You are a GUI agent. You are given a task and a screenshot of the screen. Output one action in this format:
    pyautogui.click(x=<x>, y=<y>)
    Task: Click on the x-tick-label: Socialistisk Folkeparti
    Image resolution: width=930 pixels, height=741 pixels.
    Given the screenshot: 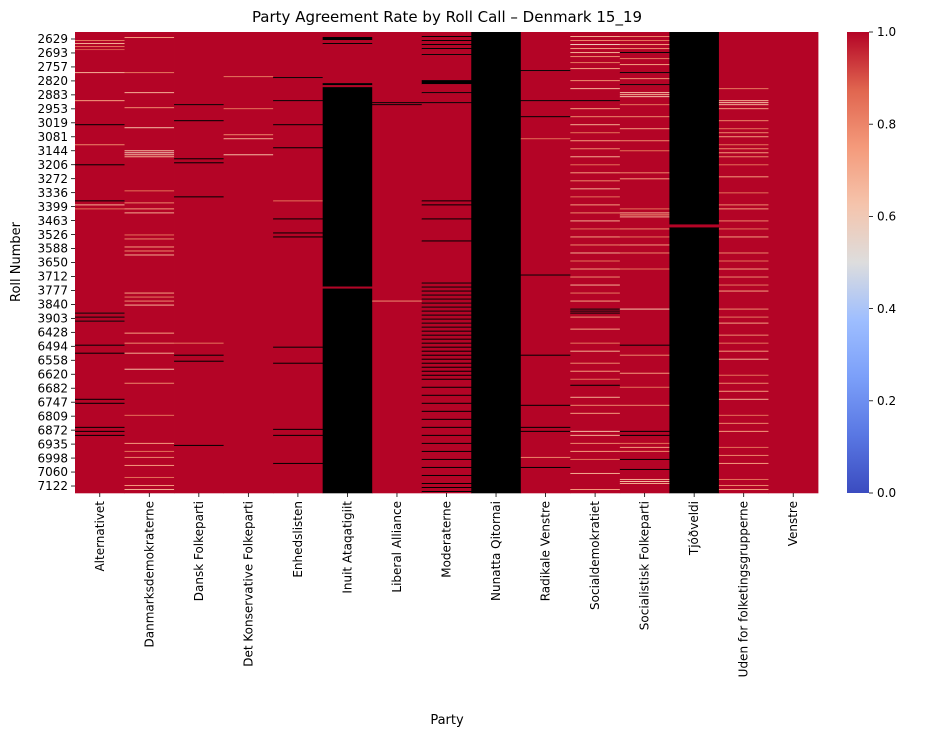 What is the action you would take?
    pyautogui.click(x=645, y=565)
    